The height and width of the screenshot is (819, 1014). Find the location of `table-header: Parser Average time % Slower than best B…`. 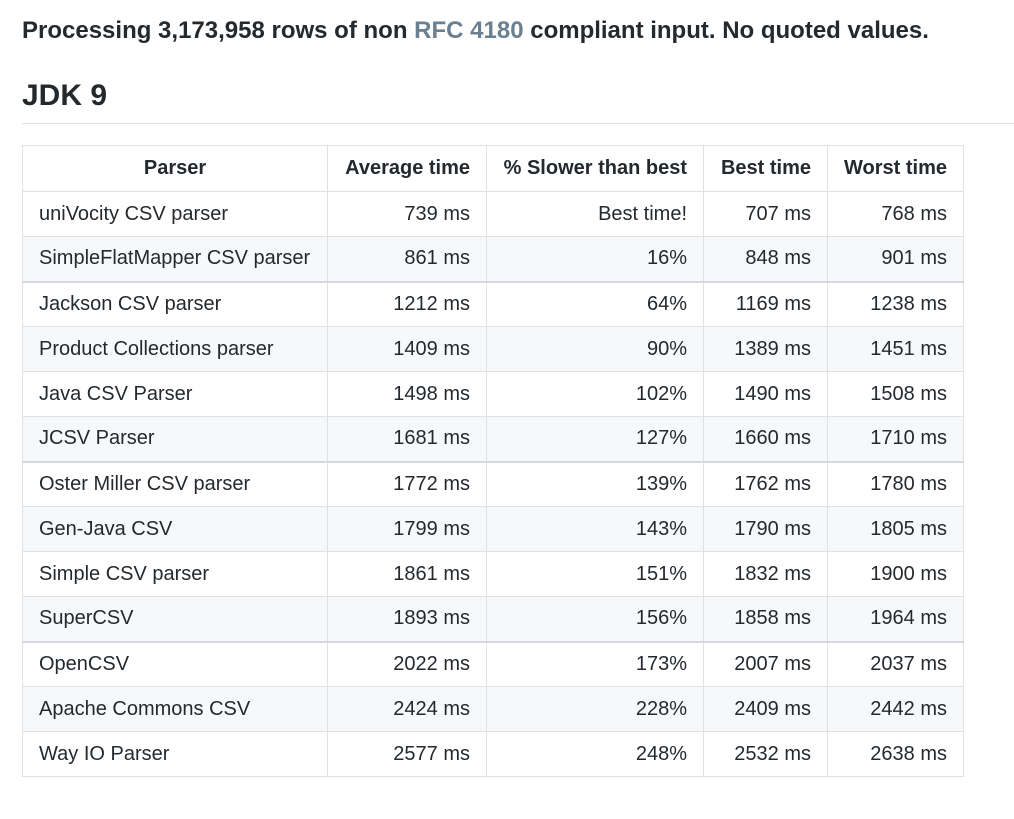

table-header: Parser Average time % Slower than best B… is located at coordinates (493, 168).